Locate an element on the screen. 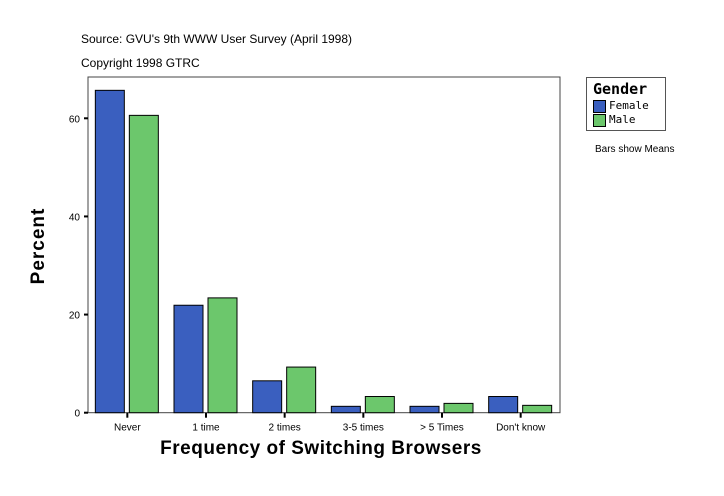 The width and height of the screenshot is (724, 496). y-tick-label: 0 is located at coordinates (77, 414).